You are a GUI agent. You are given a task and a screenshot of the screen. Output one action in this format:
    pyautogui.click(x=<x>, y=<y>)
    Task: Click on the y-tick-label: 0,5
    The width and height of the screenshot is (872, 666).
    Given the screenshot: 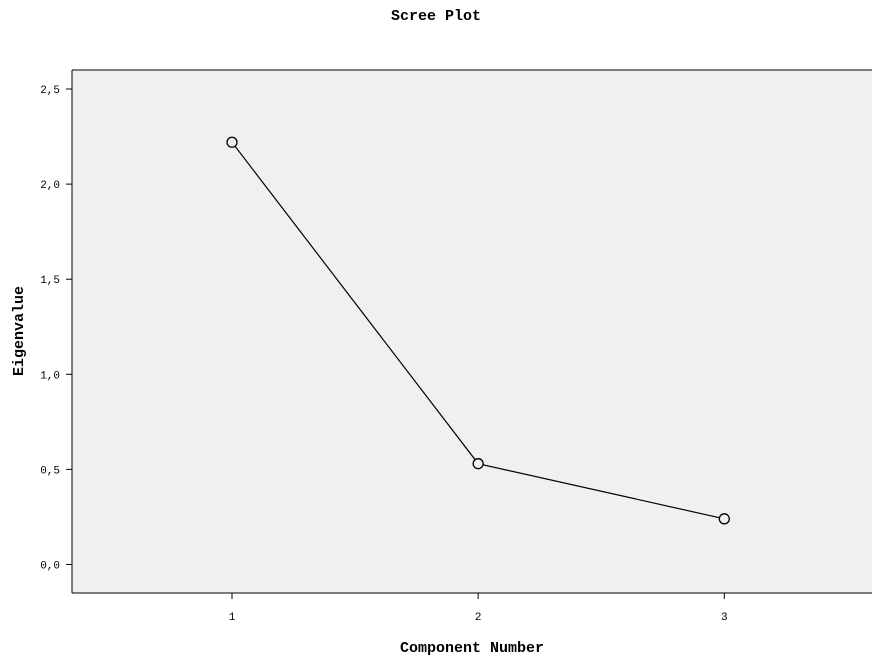 What is the action you would take?
    pyautogui.click(x=50, y=471)
    